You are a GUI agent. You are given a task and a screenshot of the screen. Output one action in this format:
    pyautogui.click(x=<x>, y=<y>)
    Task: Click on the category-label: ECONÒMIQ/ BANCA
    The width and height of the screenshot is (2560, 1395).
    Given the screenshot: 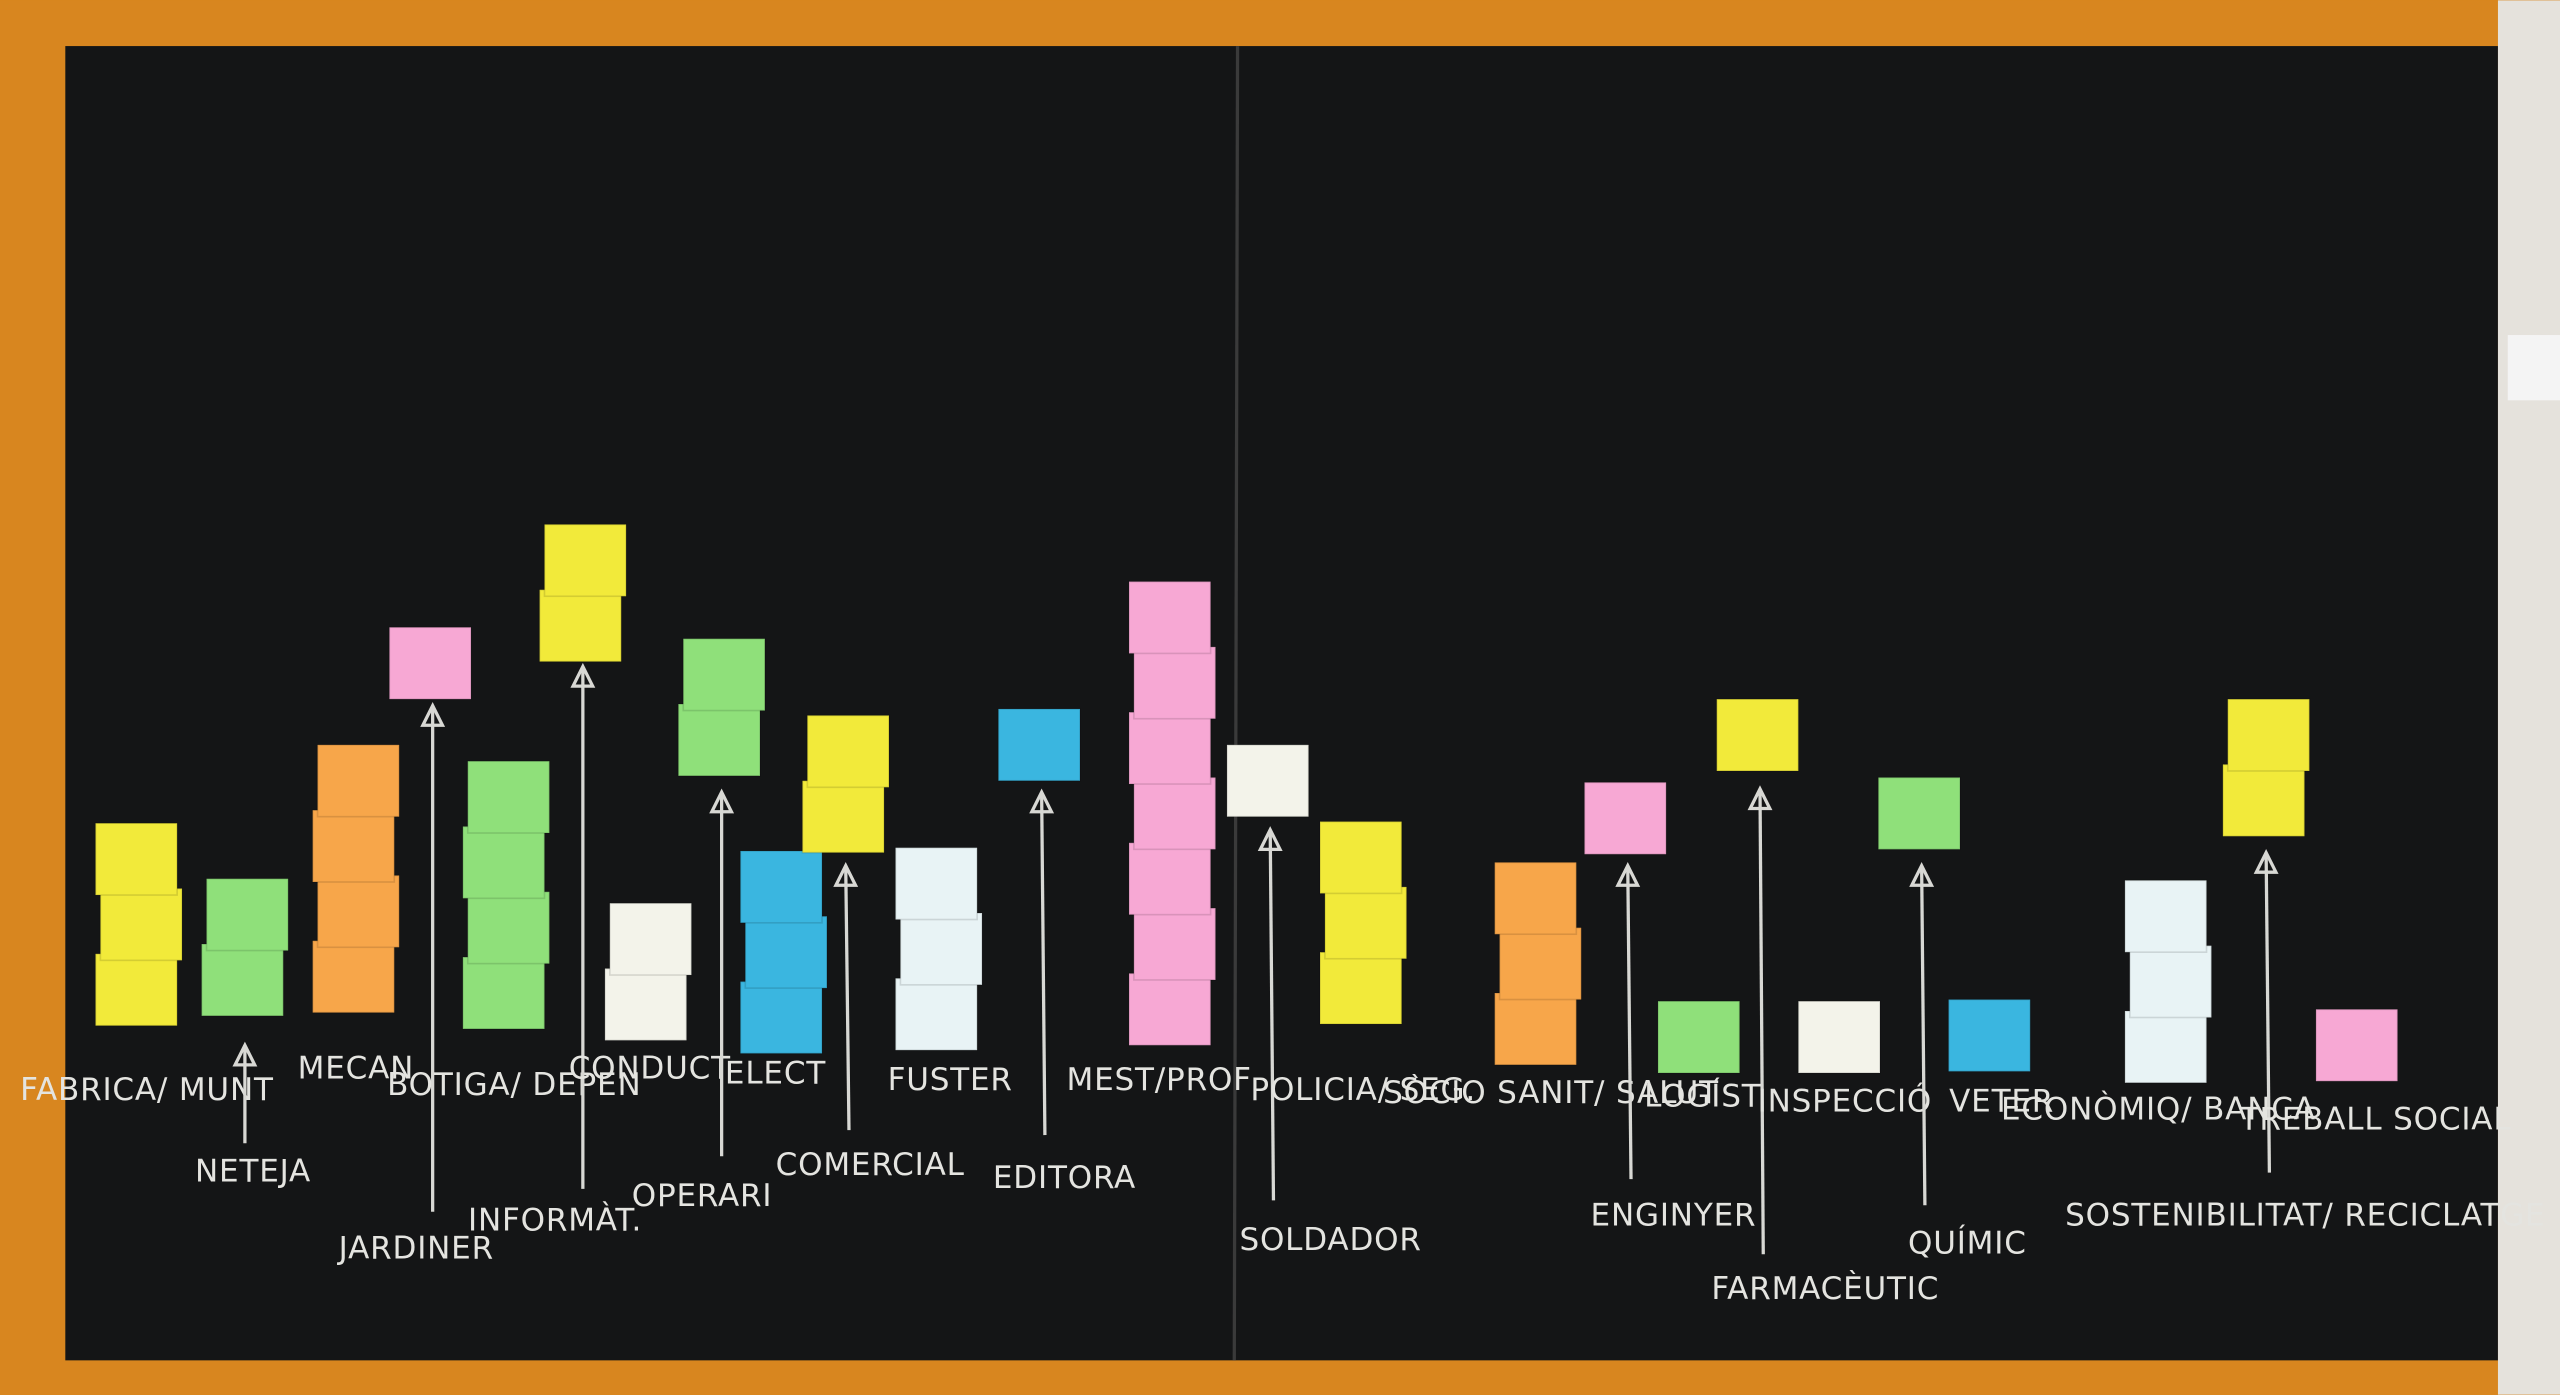 What is the action you would take?
    pyautogui.click(x=2158, y=1108)
    